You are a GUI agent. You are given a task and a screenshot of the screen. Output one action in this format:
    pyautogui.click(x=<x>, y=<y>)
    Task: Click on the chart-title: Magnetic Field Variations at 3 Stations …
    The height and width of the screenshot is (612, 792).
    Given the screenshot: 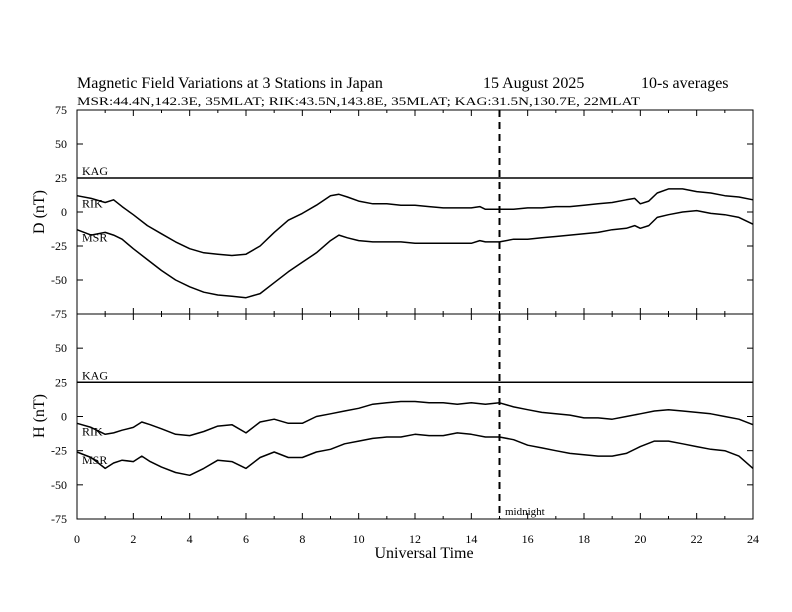 What is the action you would take?
    pyautogui.click(x=230, y=83)
    